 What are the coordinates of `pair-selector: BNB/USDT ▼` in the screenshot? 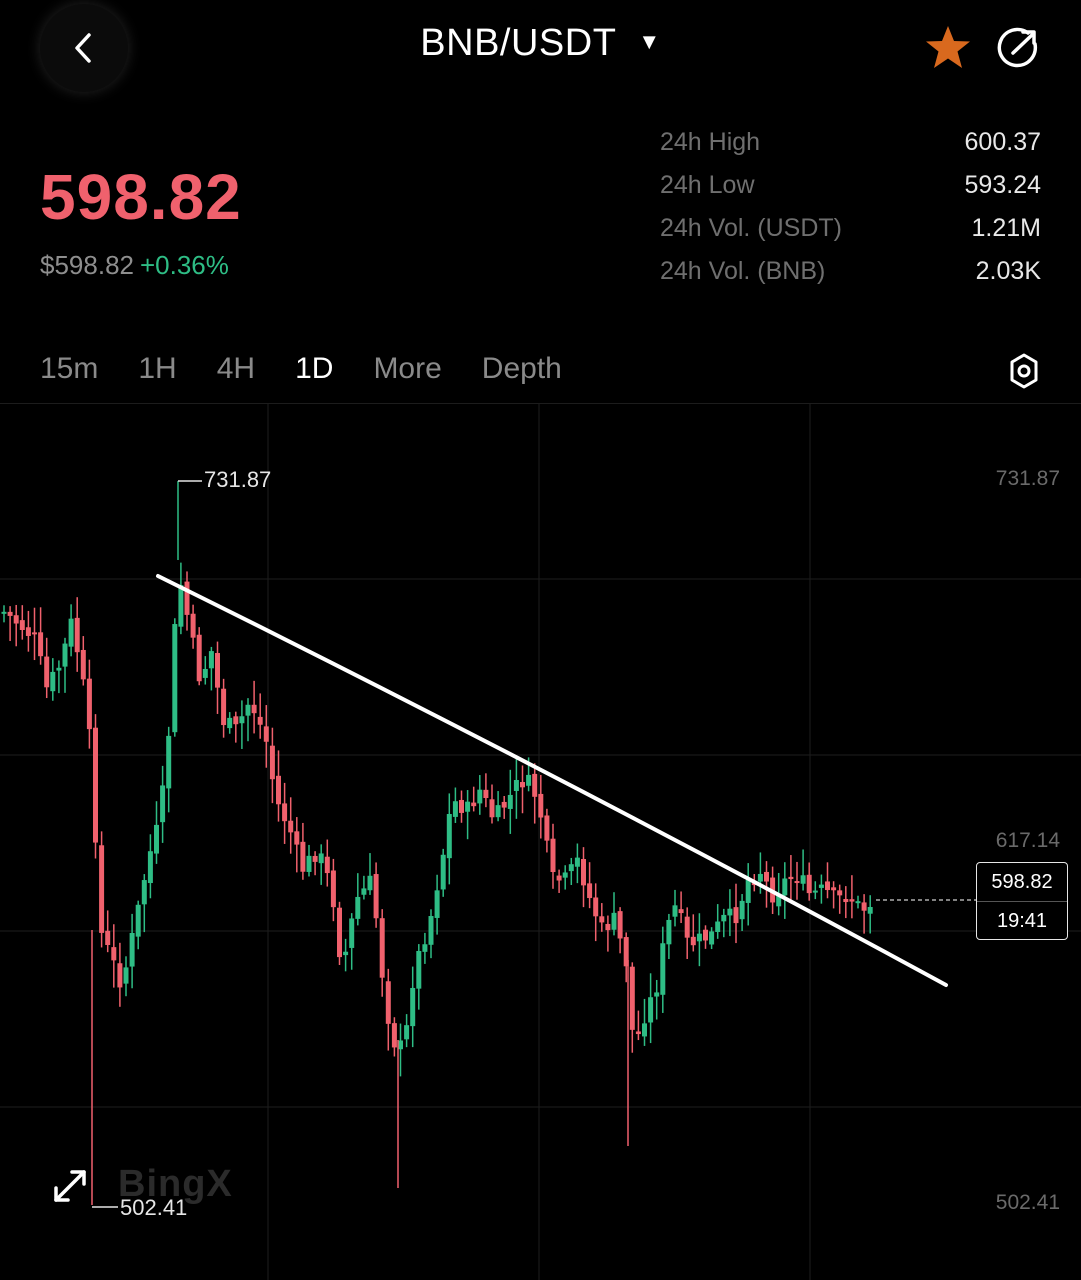 It's located at (540, 43).